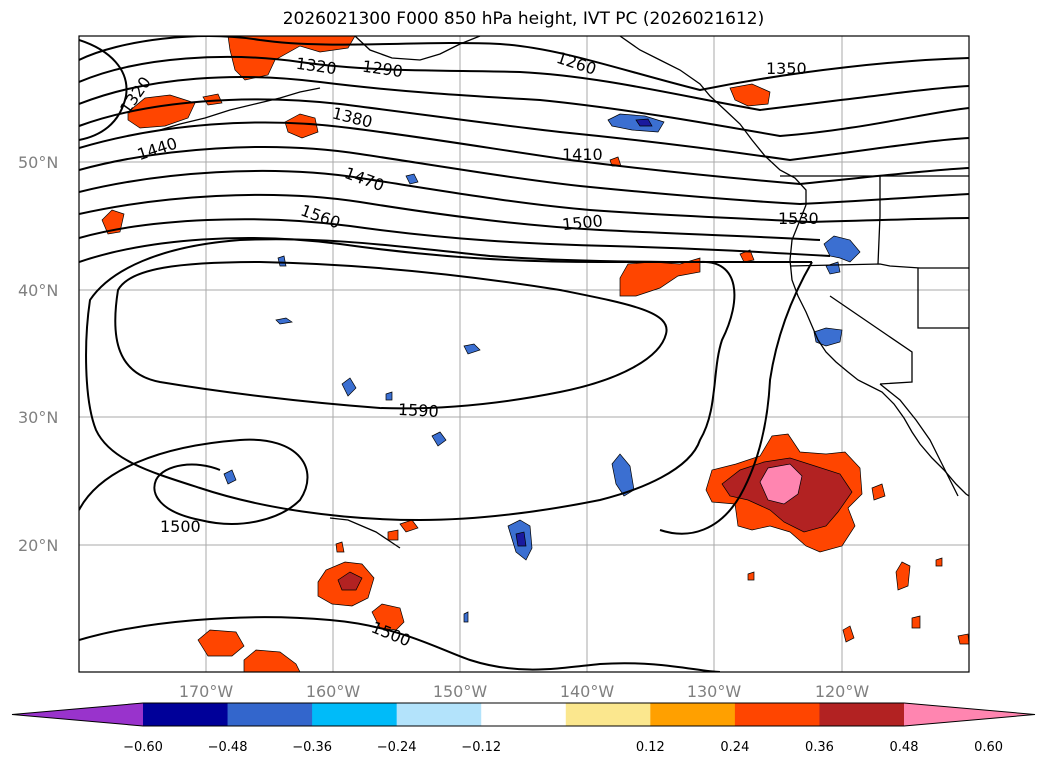 The image size is (1047, 765). What do you see at coordinates (969, 714) in the screenshot?
I see `colorbar-extend-max` at bounding box center [969, 714].